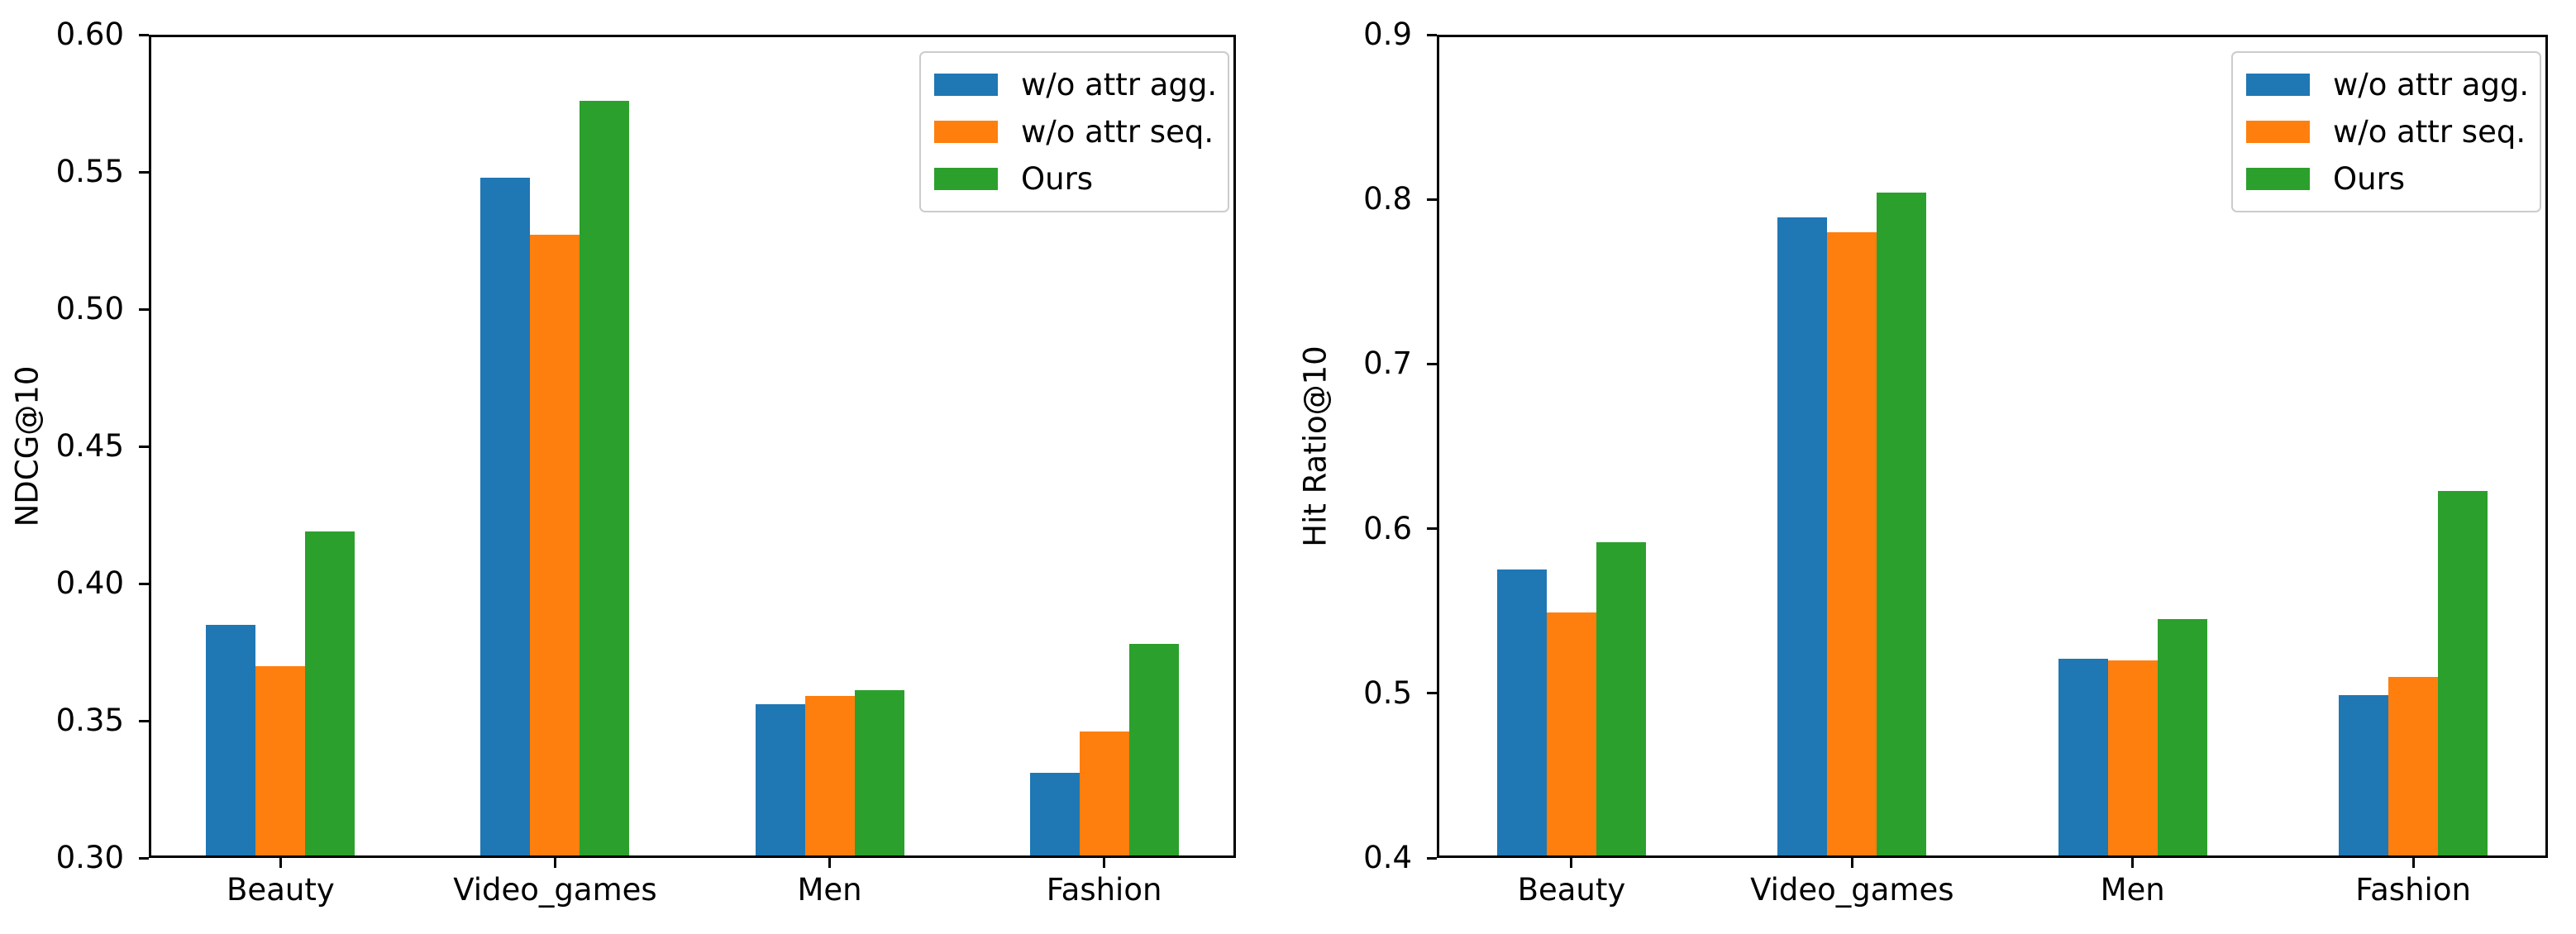 This screenshot has width=2576, height=934. What do you see at coordinates (1387, 858) in the screenshot?
I see `y-tick-label-0-4: 0.4` at bounding box center [1387, 858].